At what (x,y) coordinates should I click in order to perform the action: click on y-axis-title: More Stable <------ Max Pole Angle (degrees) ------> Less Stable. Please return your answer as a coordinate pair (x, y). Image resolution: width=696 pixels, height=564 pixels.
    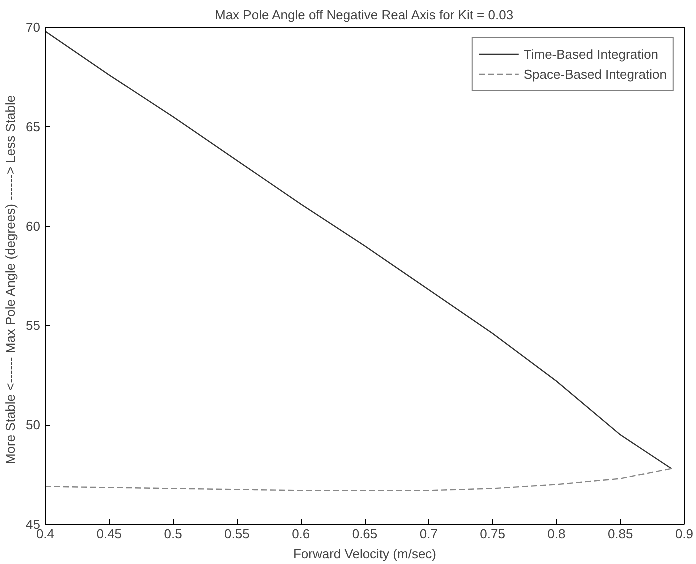
    Looking at the image, I should click on (10, 280).